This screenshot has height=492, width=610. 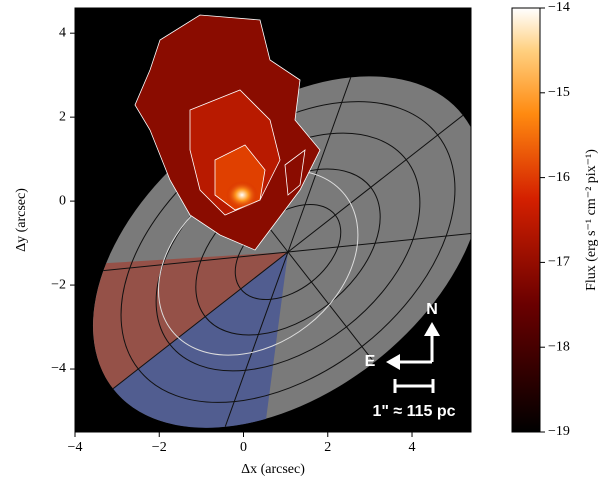 I want to click on east-label: E, so click(x=370, y=361).